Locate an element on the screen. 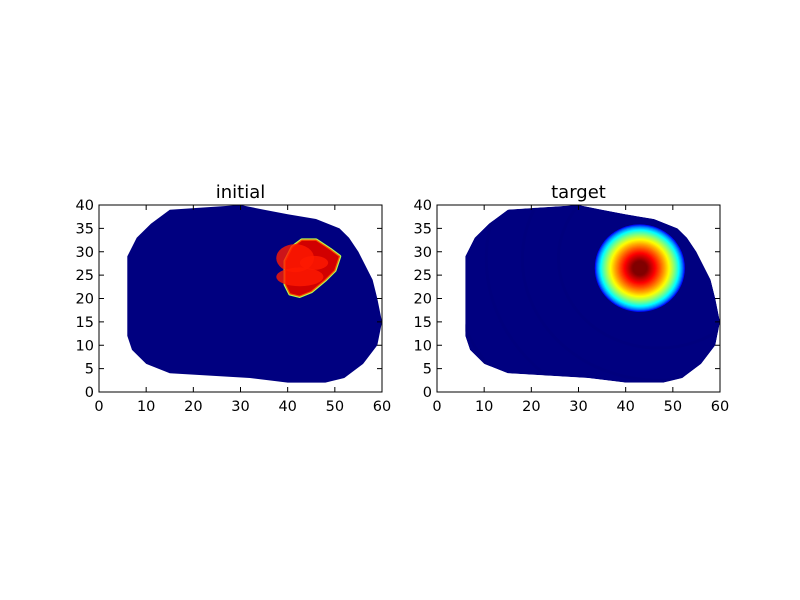 The width and height of the screenshot is (800, 600). domain-mask is located at coordinates (578, 298).